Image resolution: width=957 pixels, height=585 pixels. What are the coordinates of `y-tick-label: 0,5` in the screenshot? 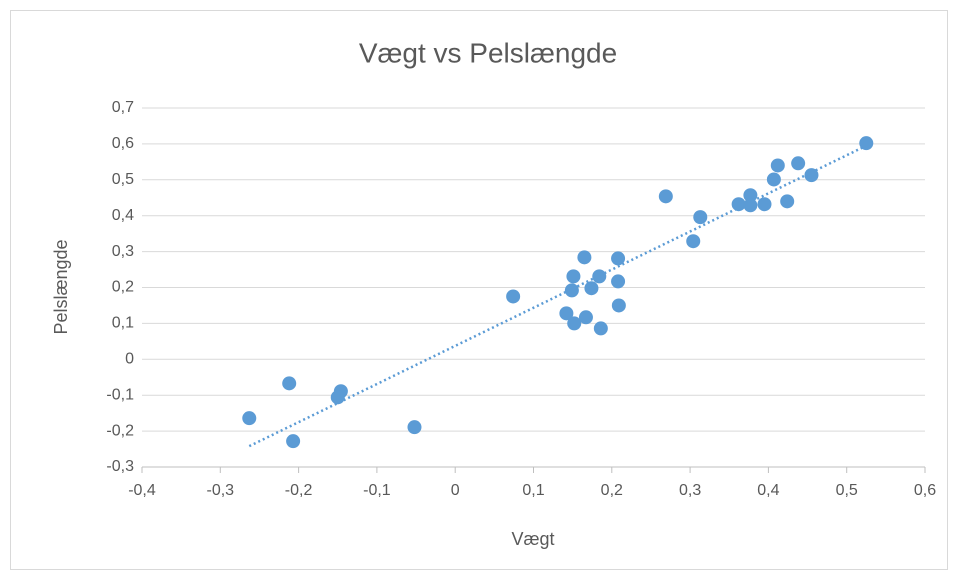 It's located at (123, 179).